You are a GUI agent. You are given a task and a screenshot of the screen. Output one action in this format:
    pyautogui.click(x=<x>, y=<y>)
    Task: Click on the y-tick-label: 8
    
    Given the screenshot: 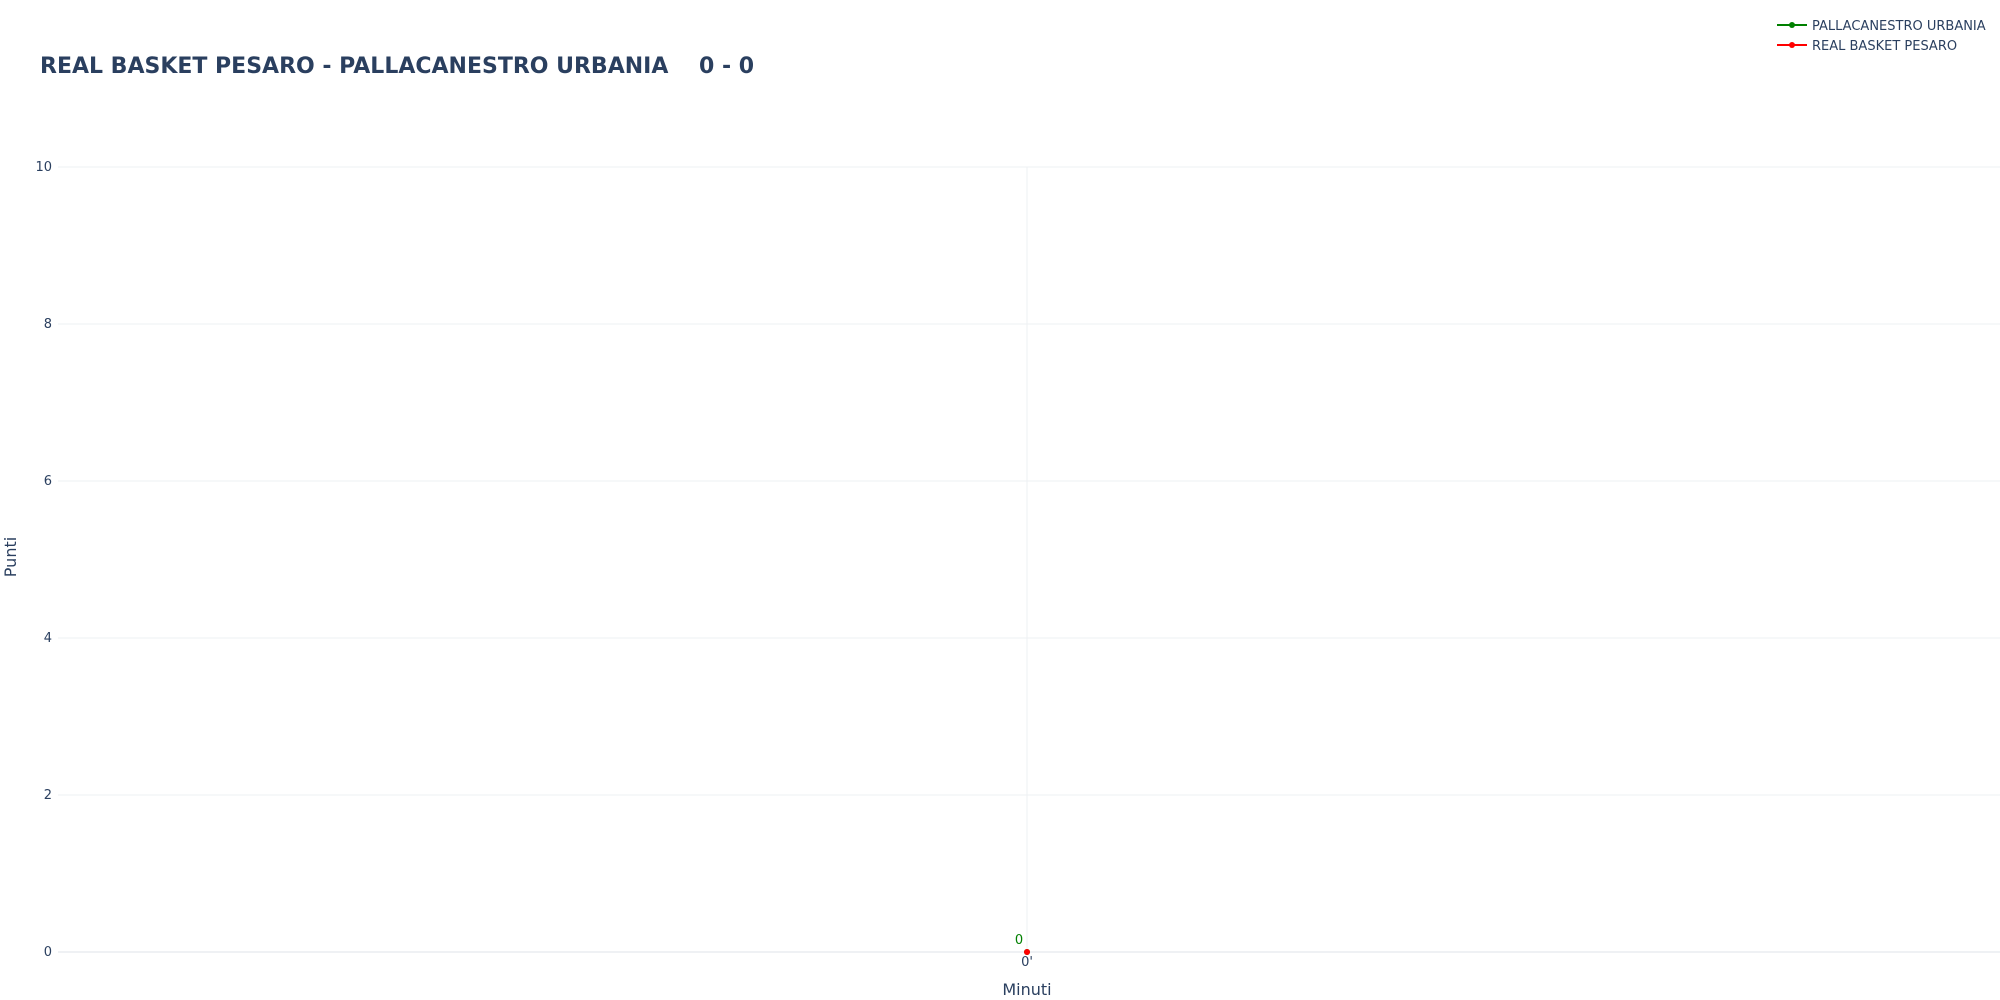 What is the action you would take?
    pyautogui.click(x=48, y=324)
    